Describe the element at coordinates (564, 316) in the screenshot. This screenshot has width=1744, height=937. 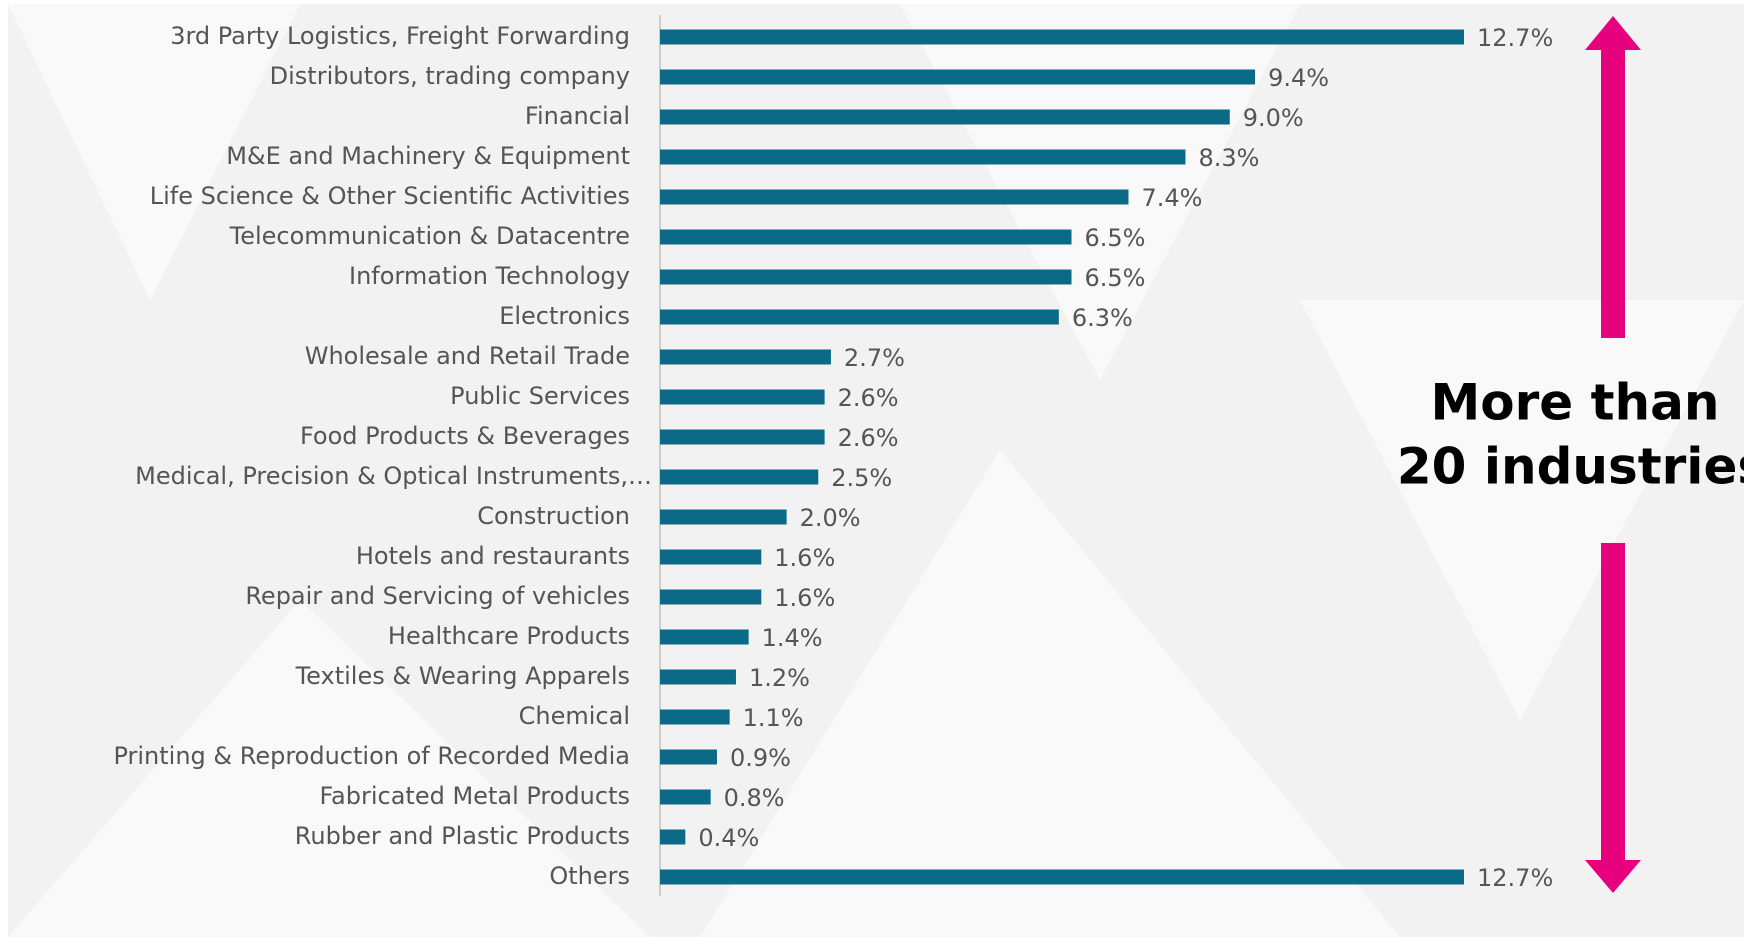
I see `category-label: Electronics` at that location.